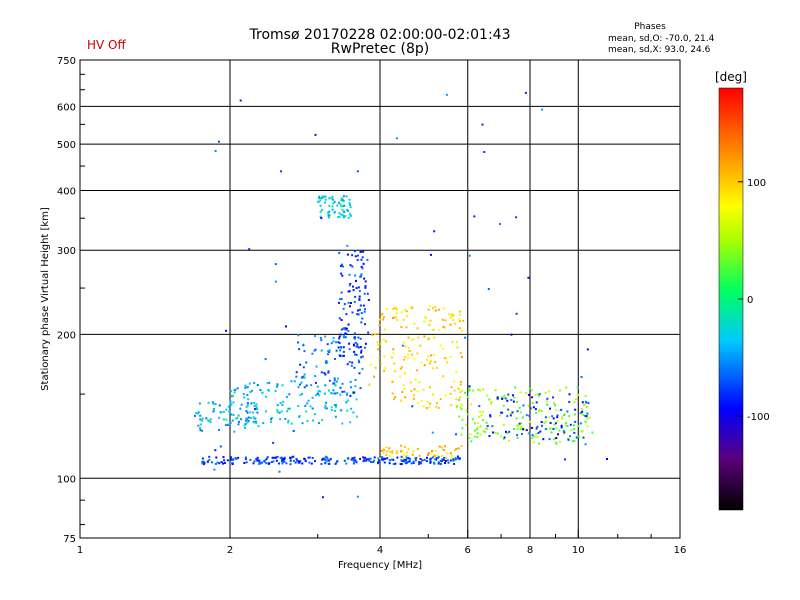 The height and width of the screenshot is (600, 800). What do you see at coordinates (650, 27) in the screenshot?
I see `stats-heading: Phases` at bounding box center [650, 27].